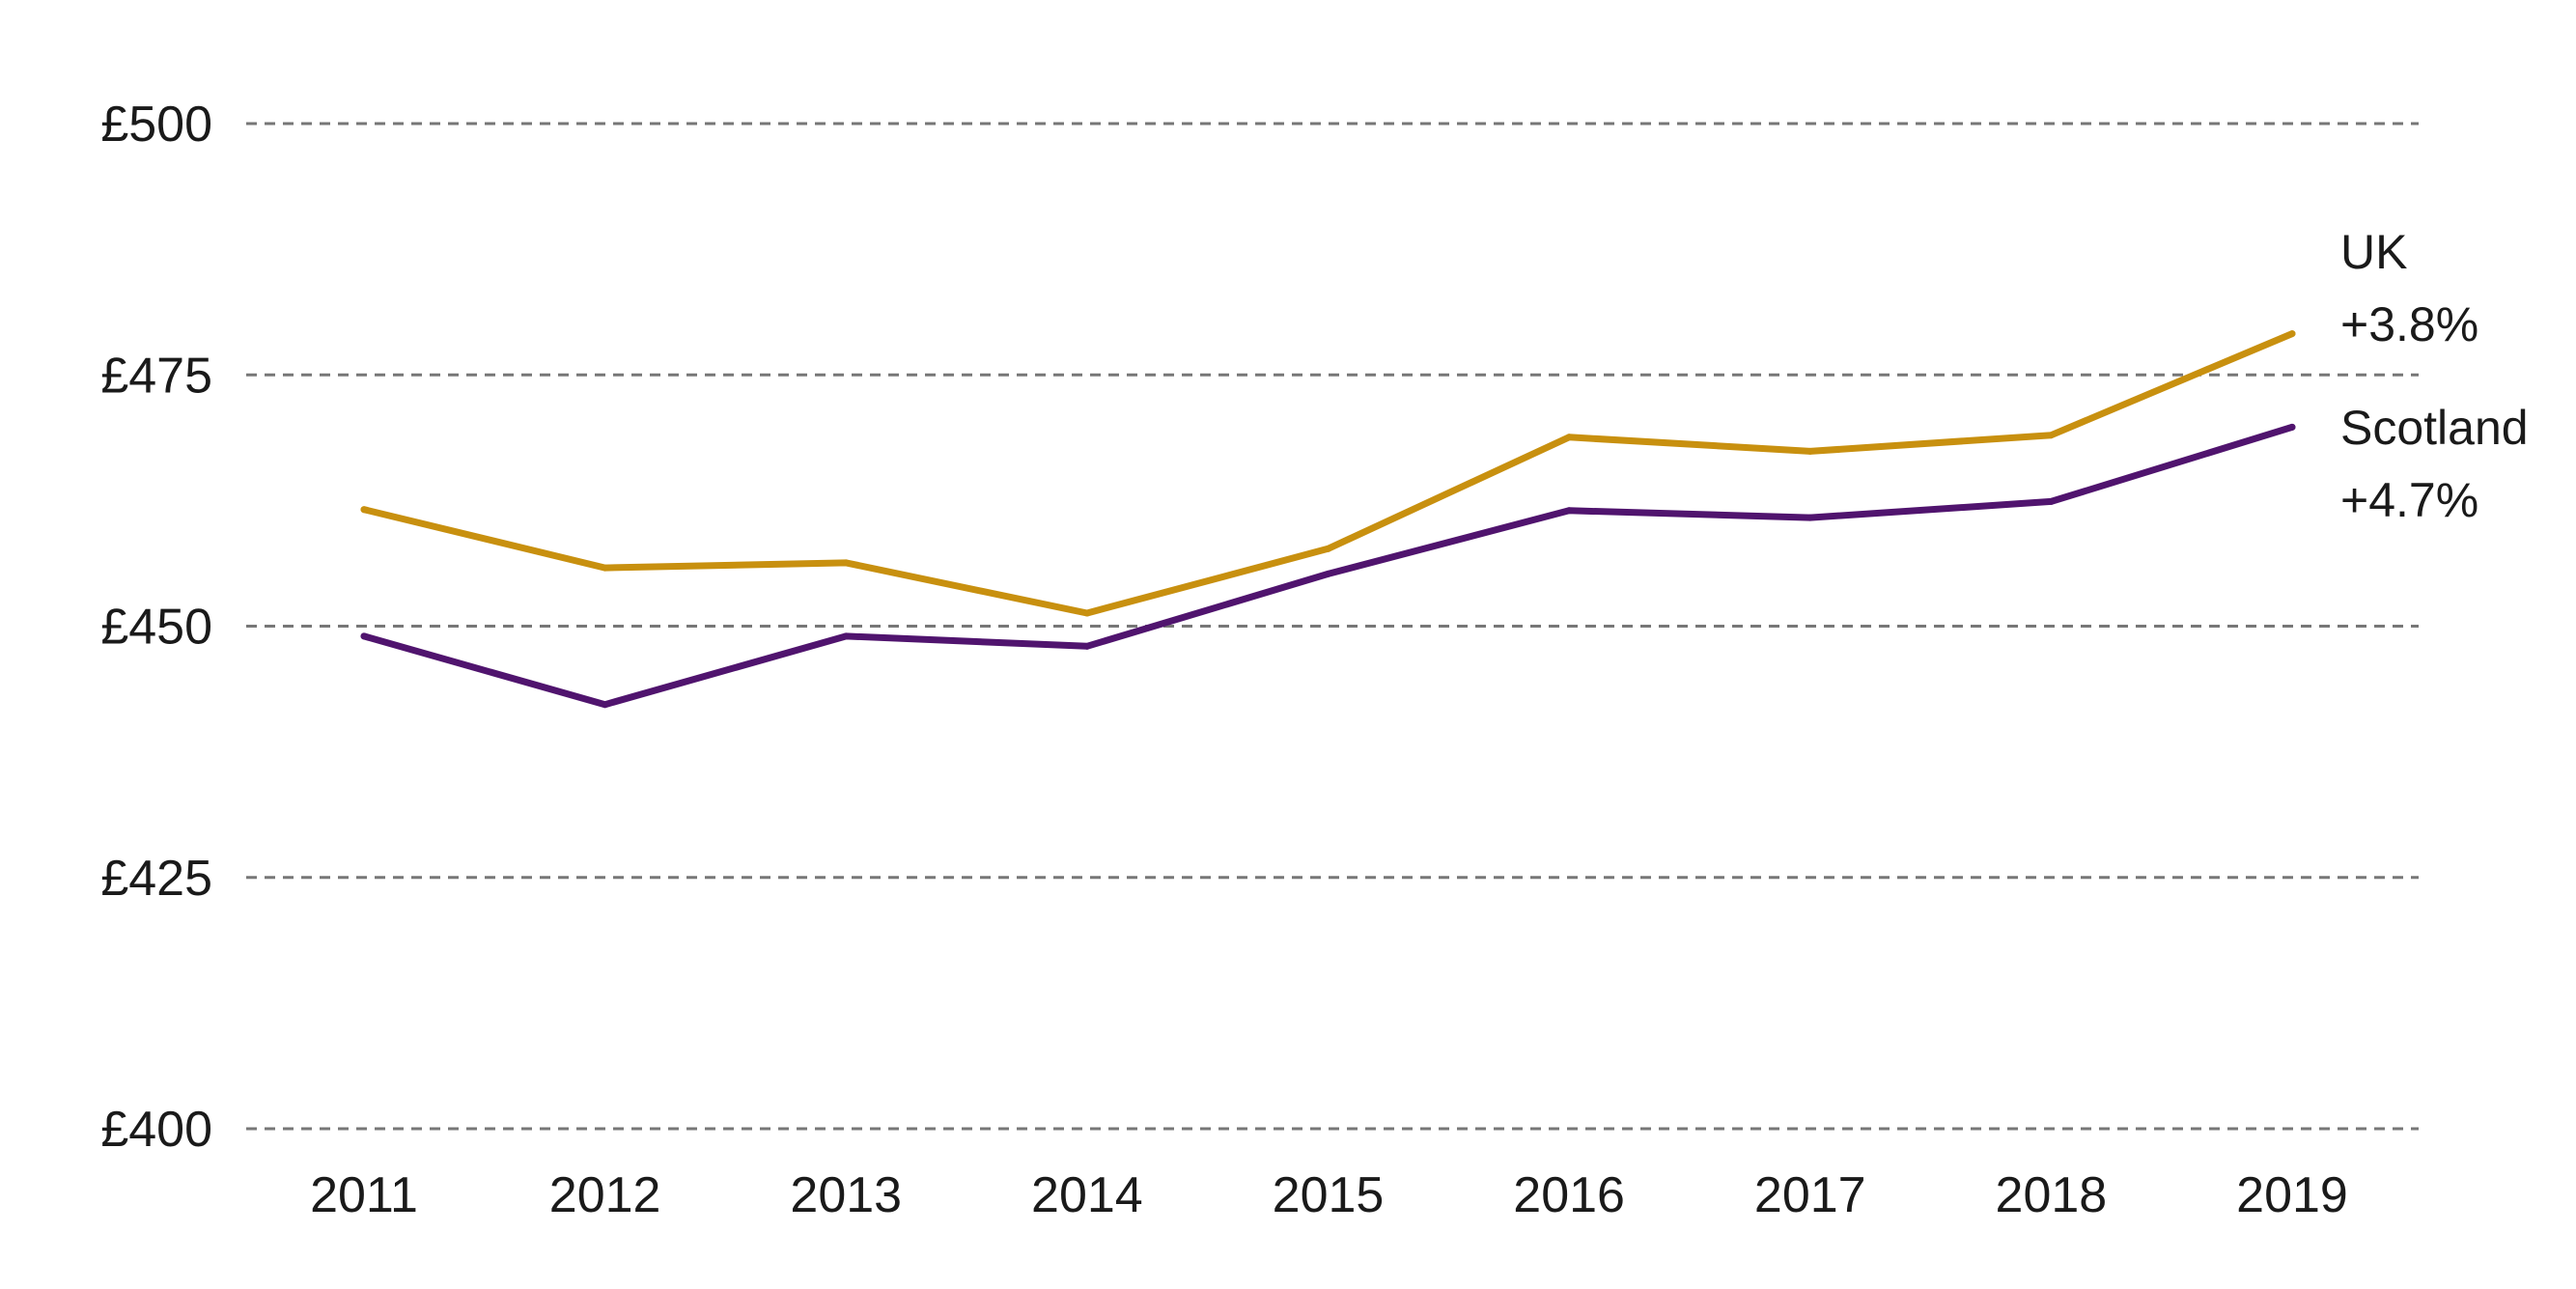  I want to click on y-tick-label: £425, so click(156, 879).